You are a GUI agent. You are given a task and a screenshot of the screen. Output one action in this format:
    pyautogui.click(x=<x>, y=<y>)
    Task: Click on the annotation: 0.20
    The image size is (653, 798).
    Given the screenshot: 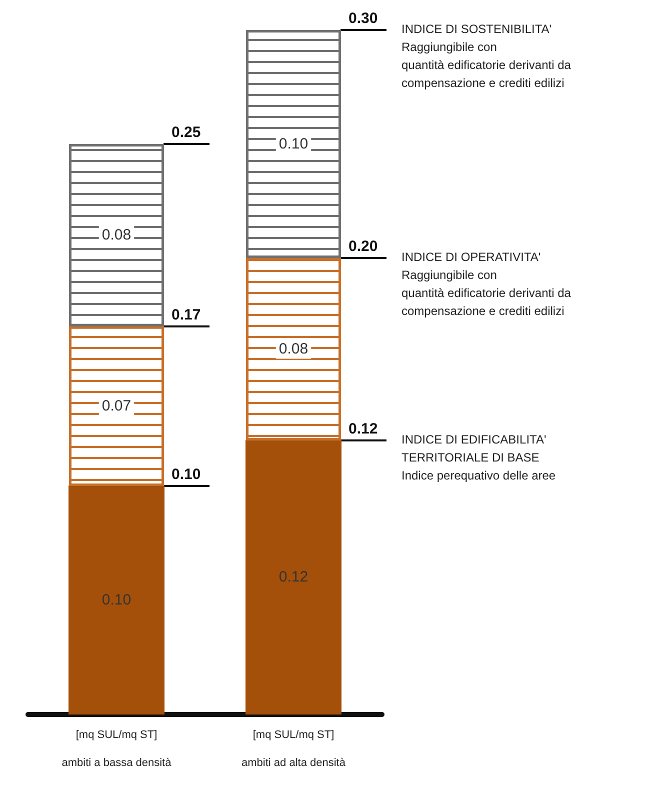 What is the action you would take?
    pyautogui.click(x=363, y=246)
    